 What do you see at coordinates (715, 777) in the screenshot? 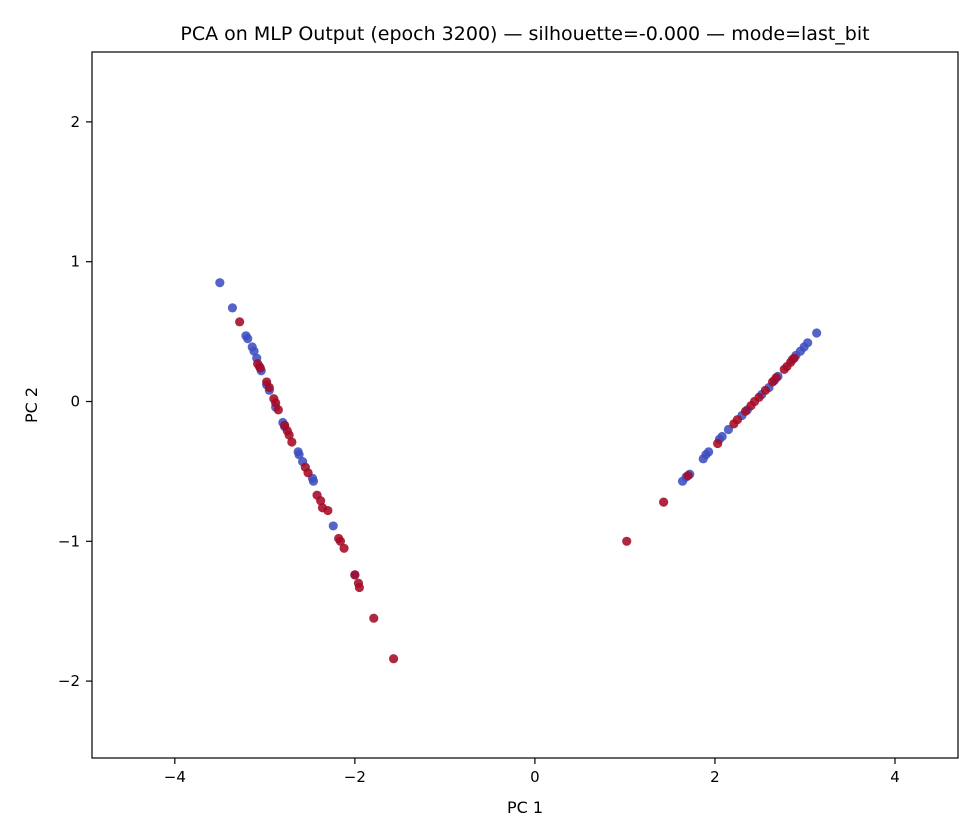
I see `x-tick-label: 2` at bounding box center [715, 777].